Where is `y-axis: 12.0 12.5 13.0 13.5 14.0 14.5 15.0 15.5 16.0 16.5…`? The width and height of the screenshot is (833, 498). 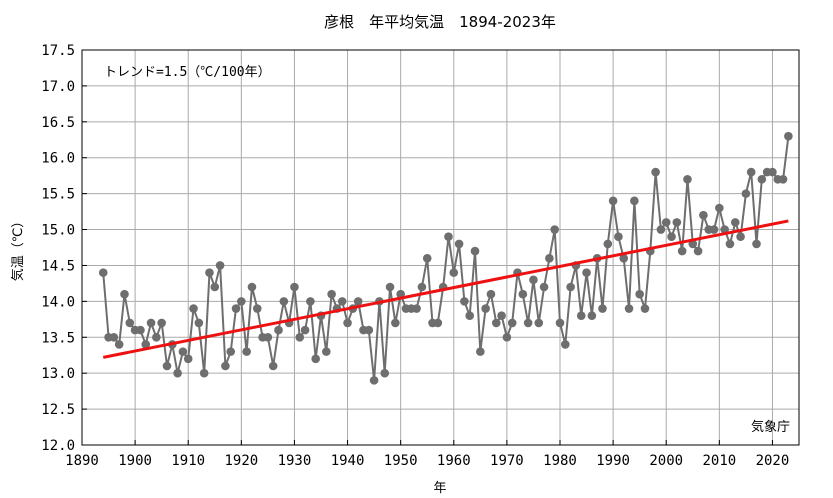 y-axis: 12.0 12.5 13.0 13.5 14.0 14.5 15.0 15.5 16.0 16.5… is located at coordinates (64, 248).